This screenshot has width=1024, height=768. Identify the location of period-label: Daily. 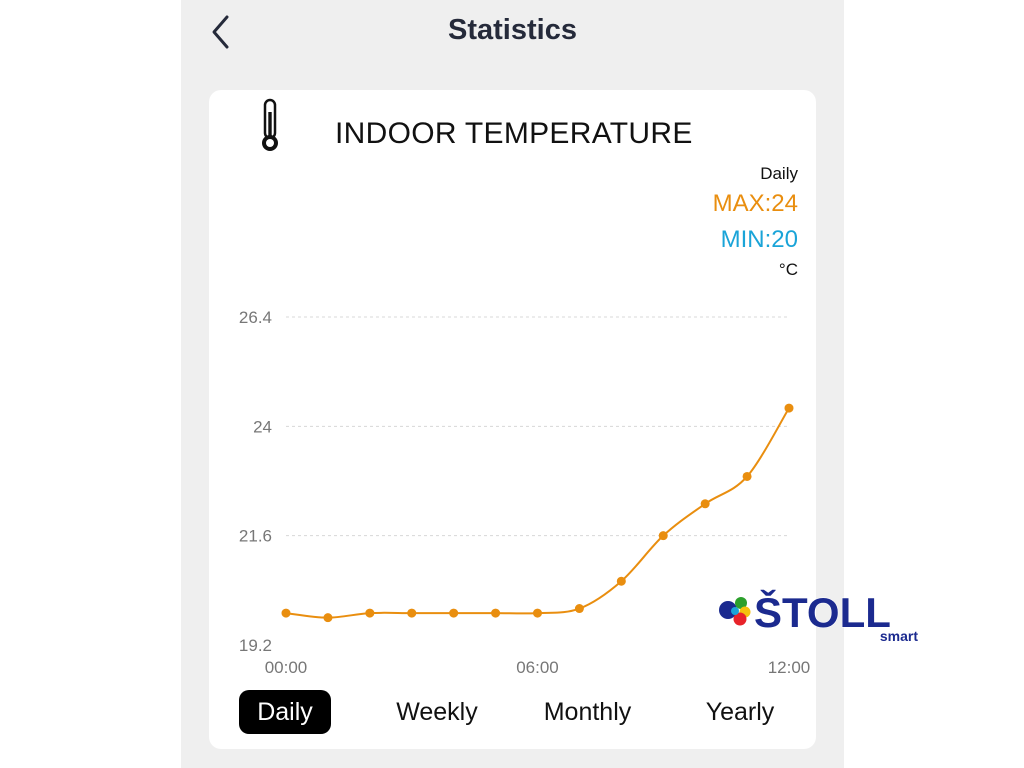
(779, 173).